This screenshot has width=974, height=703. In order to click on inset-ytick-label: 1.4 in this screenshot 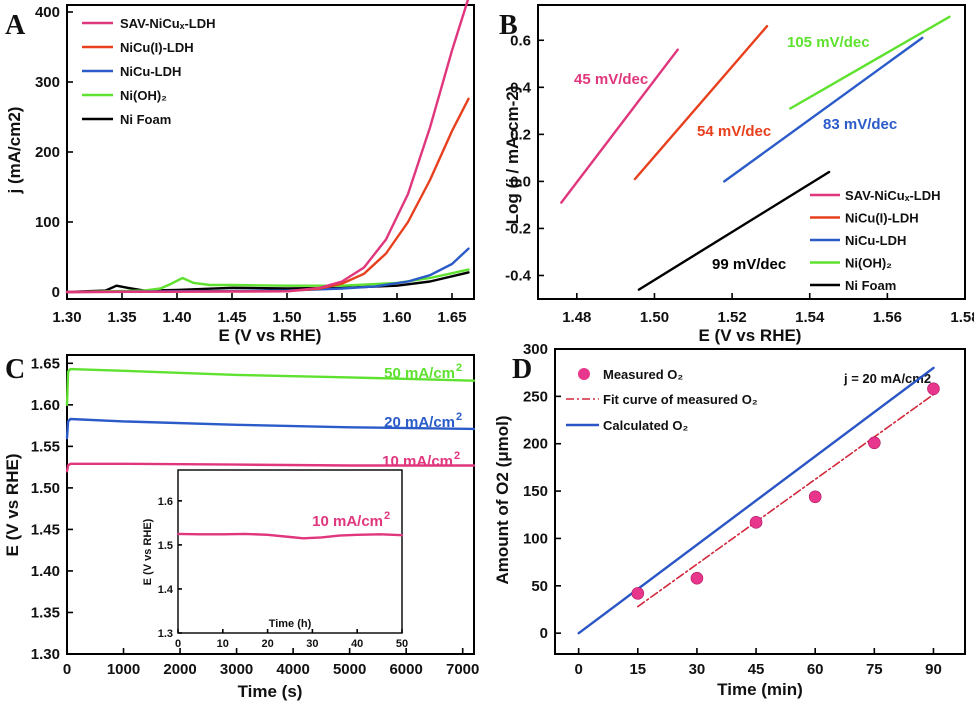, I will do `click(166, 590)`.